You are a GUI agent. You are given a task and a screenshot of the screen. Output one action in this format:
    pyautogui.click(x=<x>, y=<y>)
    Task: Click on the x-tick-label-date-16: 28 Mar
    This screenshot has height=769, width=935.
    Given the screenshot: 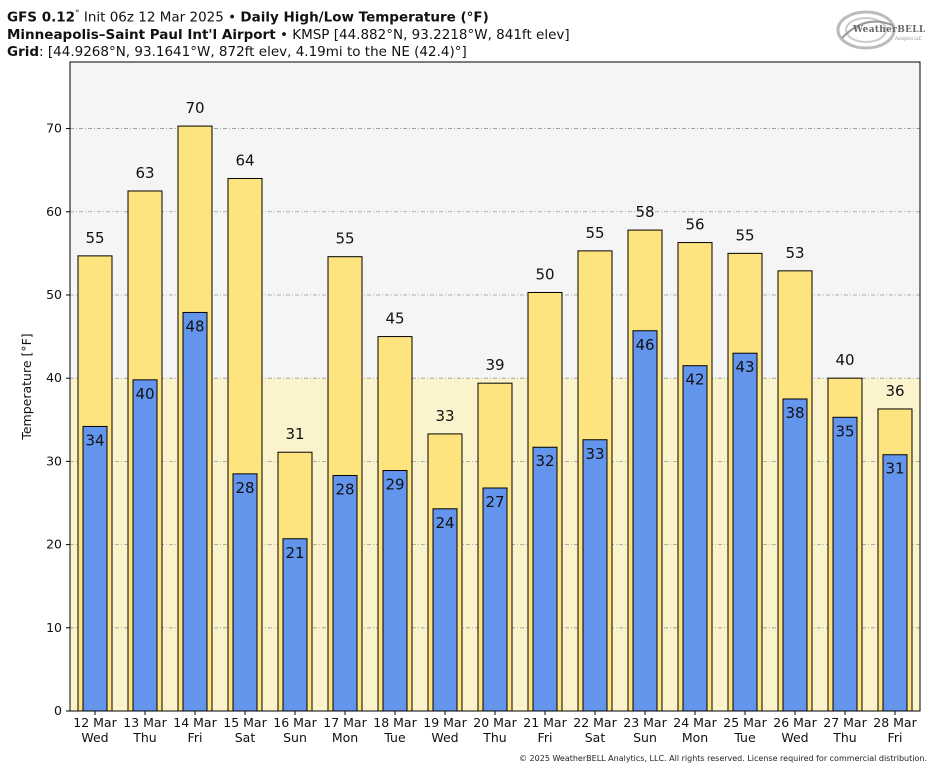 What is the action you would take?
    pyautogui.click(x=895, y=722)
    